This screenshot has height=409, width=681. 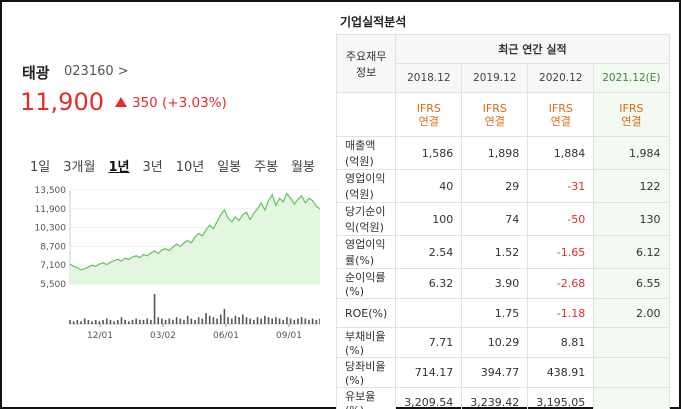 I want to click on section-title: 기업실적분석, so click(x=373, y=22).